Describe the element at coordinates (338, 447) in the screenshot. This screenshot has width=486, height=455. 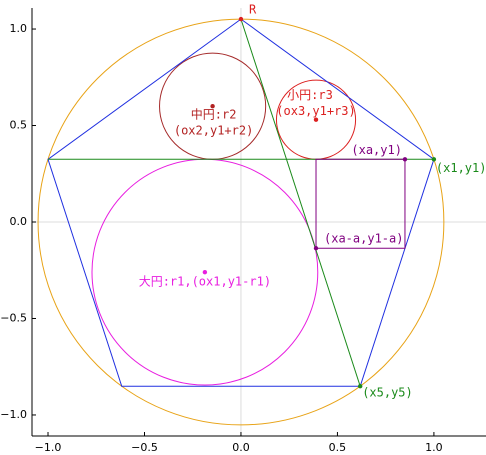
I see `x-tick-label: 0.5` at that location.